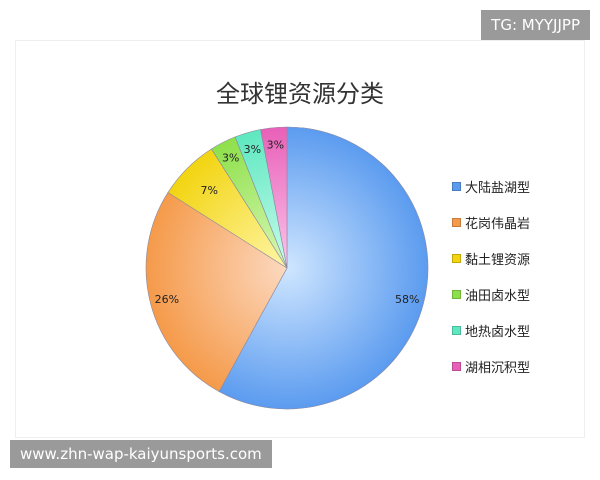  What do you see at coordinates (498, 188) in the screenshot?
I see `legend-label: 大陆盐湖型` at bounding box center [498, 188].